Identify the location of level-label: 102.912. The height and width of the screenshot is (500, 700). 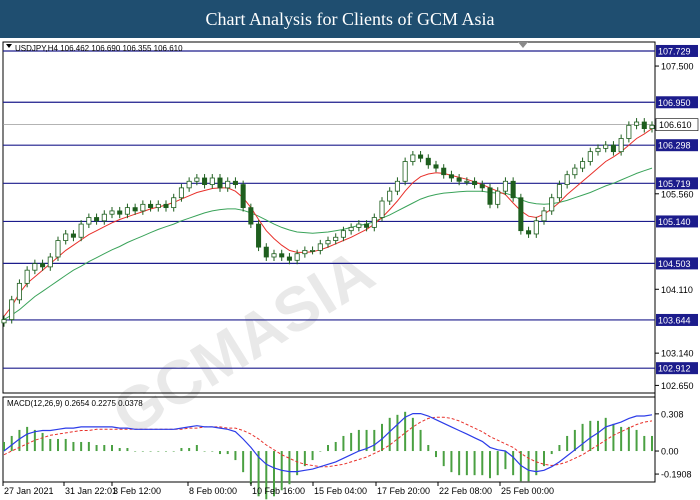
(674, 369).